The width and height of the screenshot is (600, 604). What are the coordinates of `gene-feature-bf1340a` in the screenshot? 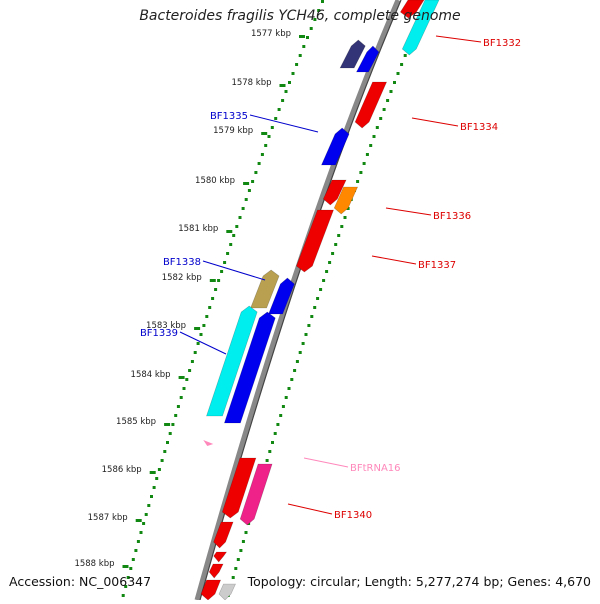 It's located at (239, 488).